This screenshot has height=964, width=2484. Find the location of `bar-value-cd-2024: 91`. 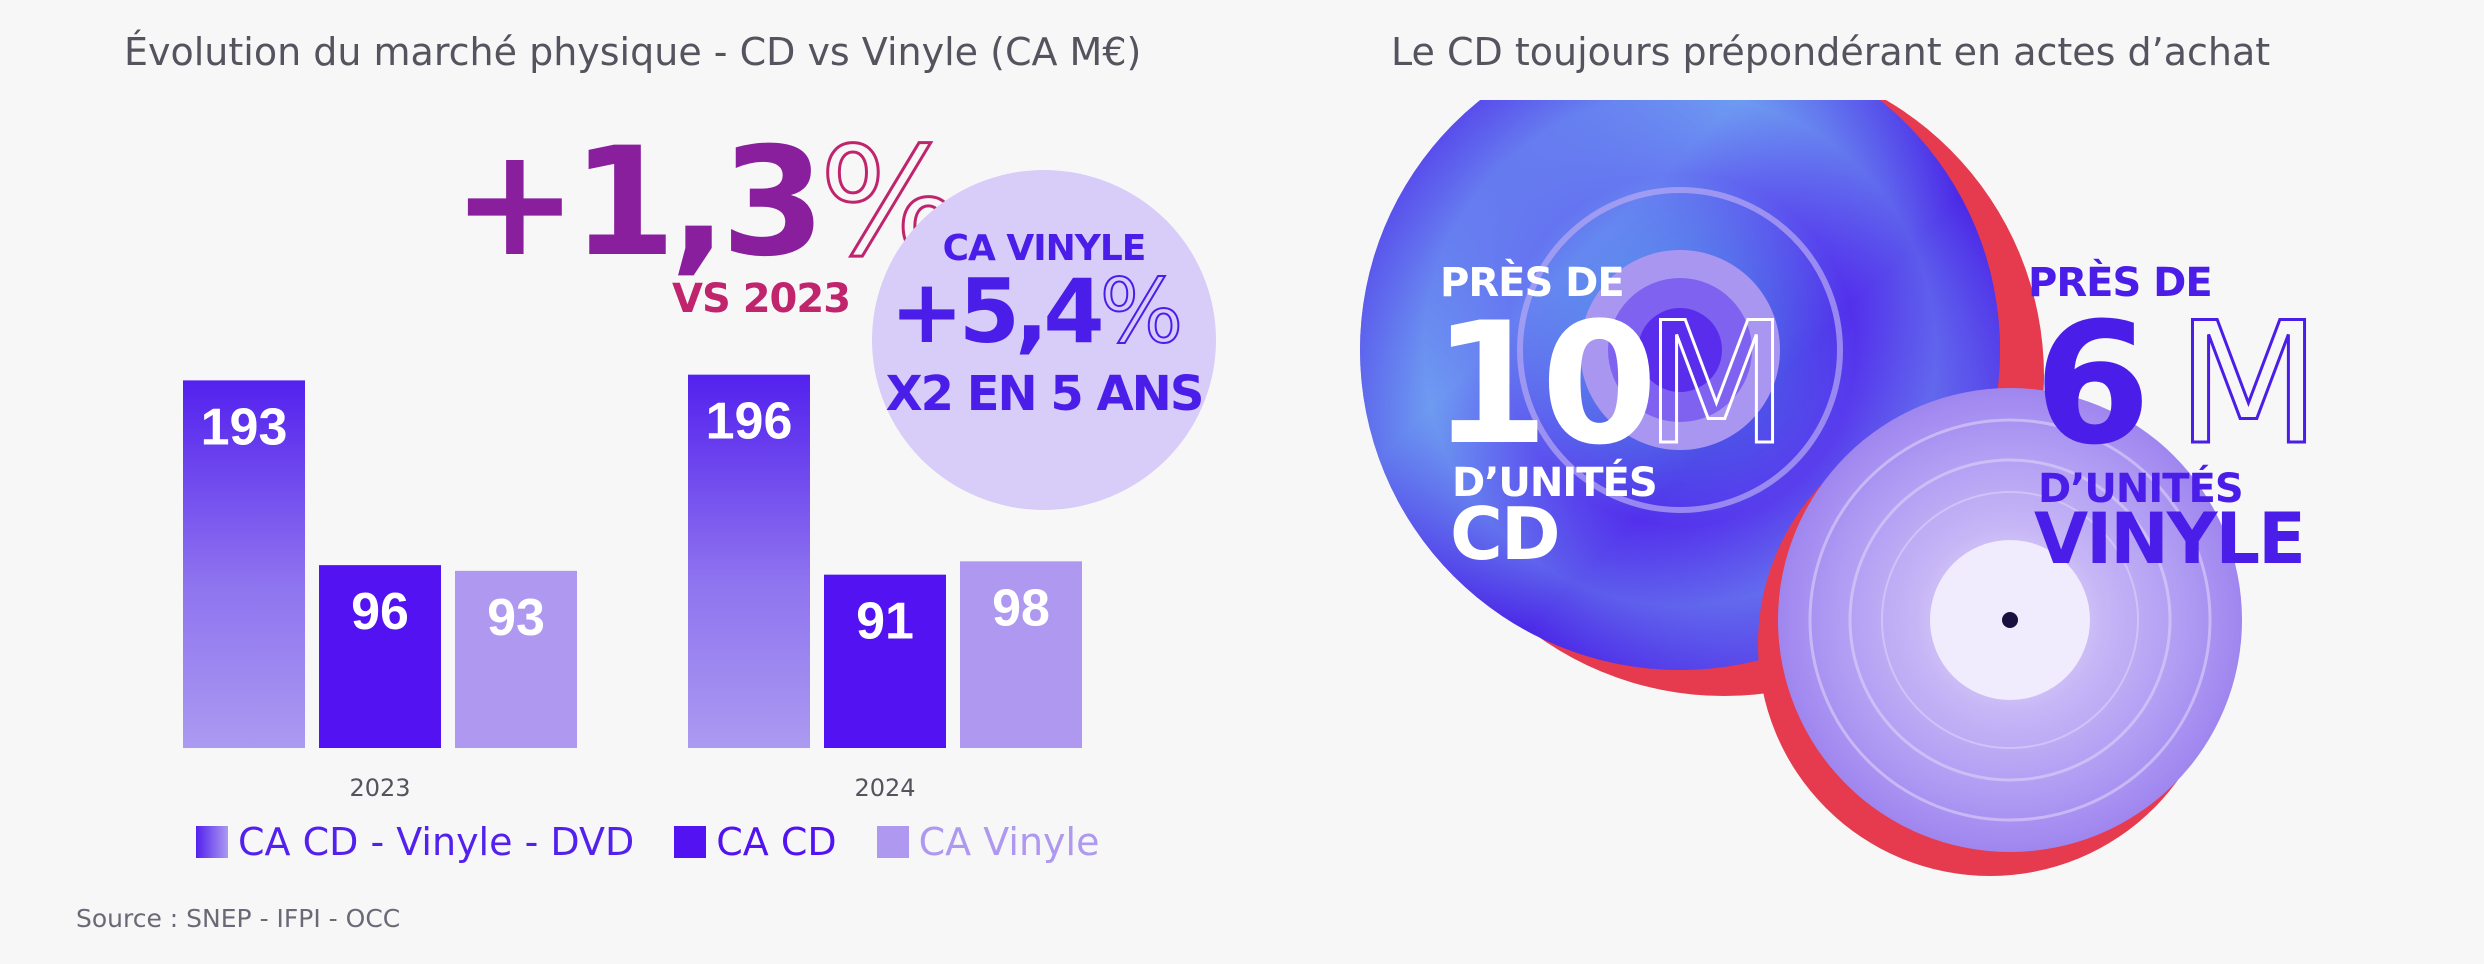

bar-value-cd-2024: 91 is located at coordinates (885, 622).